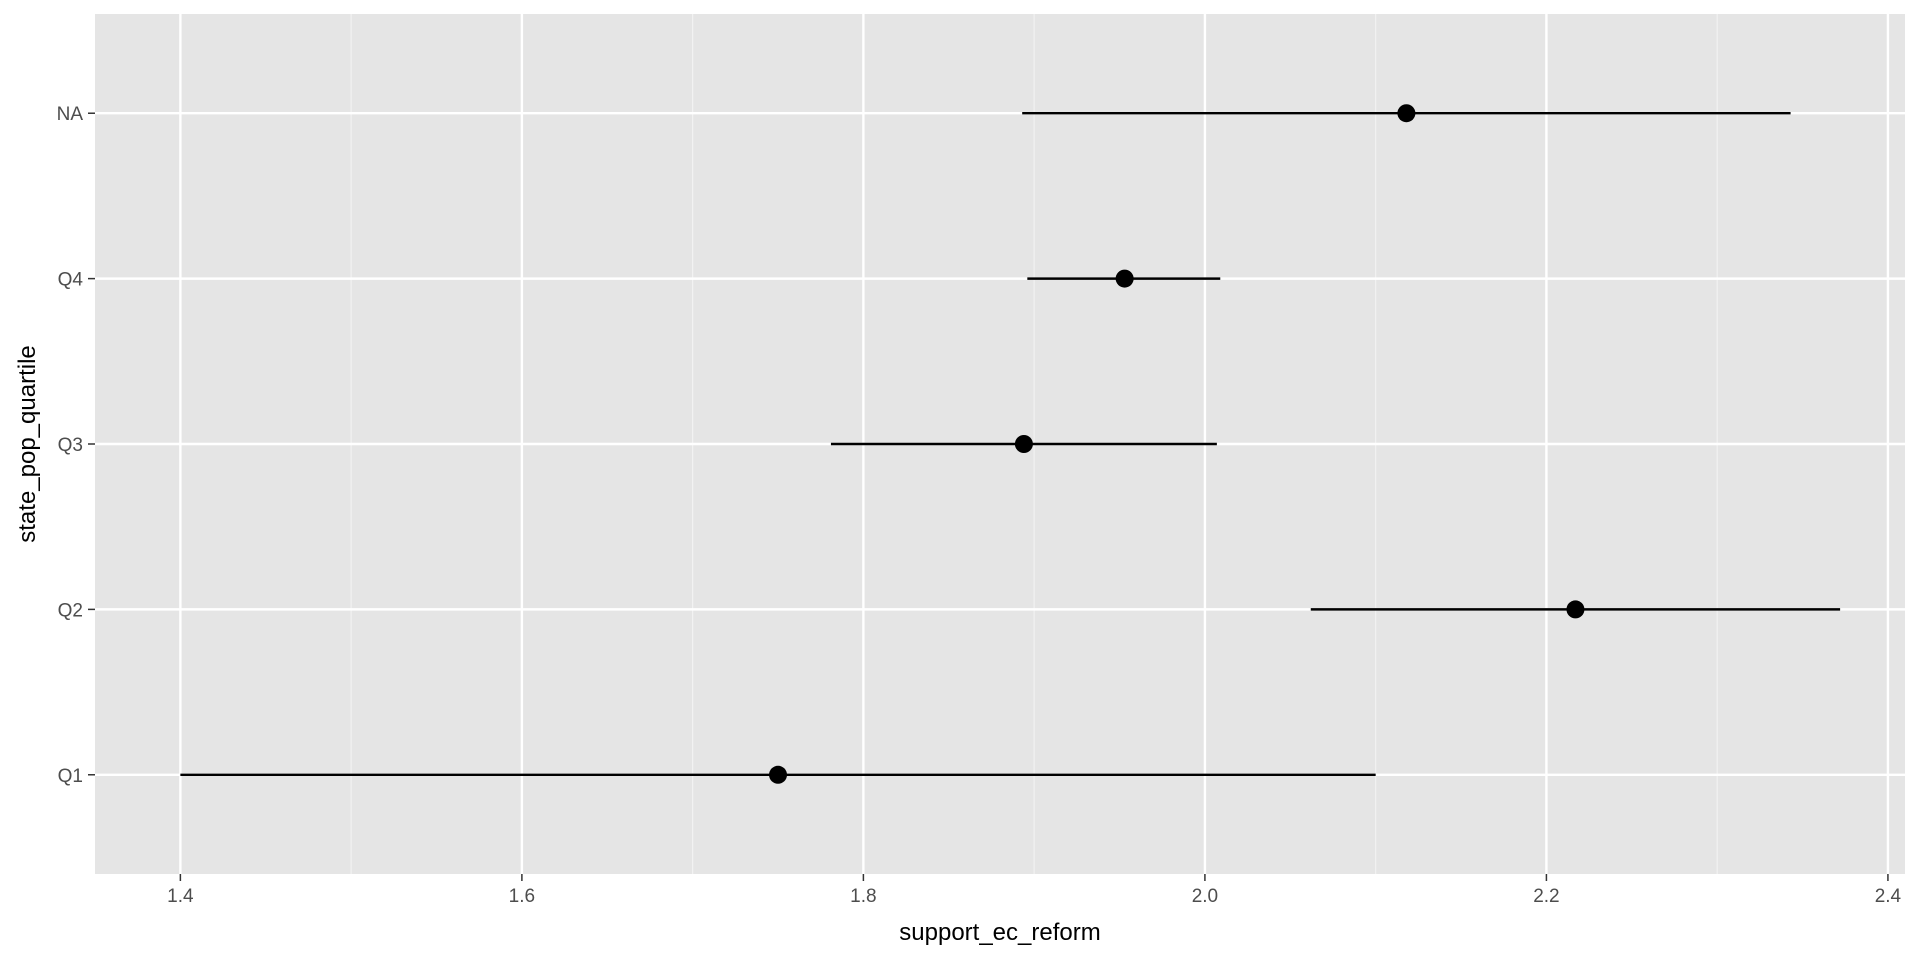 Image resolution: width=1920 pixels, height=960 pixels. Describe the element at coordinates (1888, 896) in the screenshot. I see `x-tick-label: 2.4` at that location.